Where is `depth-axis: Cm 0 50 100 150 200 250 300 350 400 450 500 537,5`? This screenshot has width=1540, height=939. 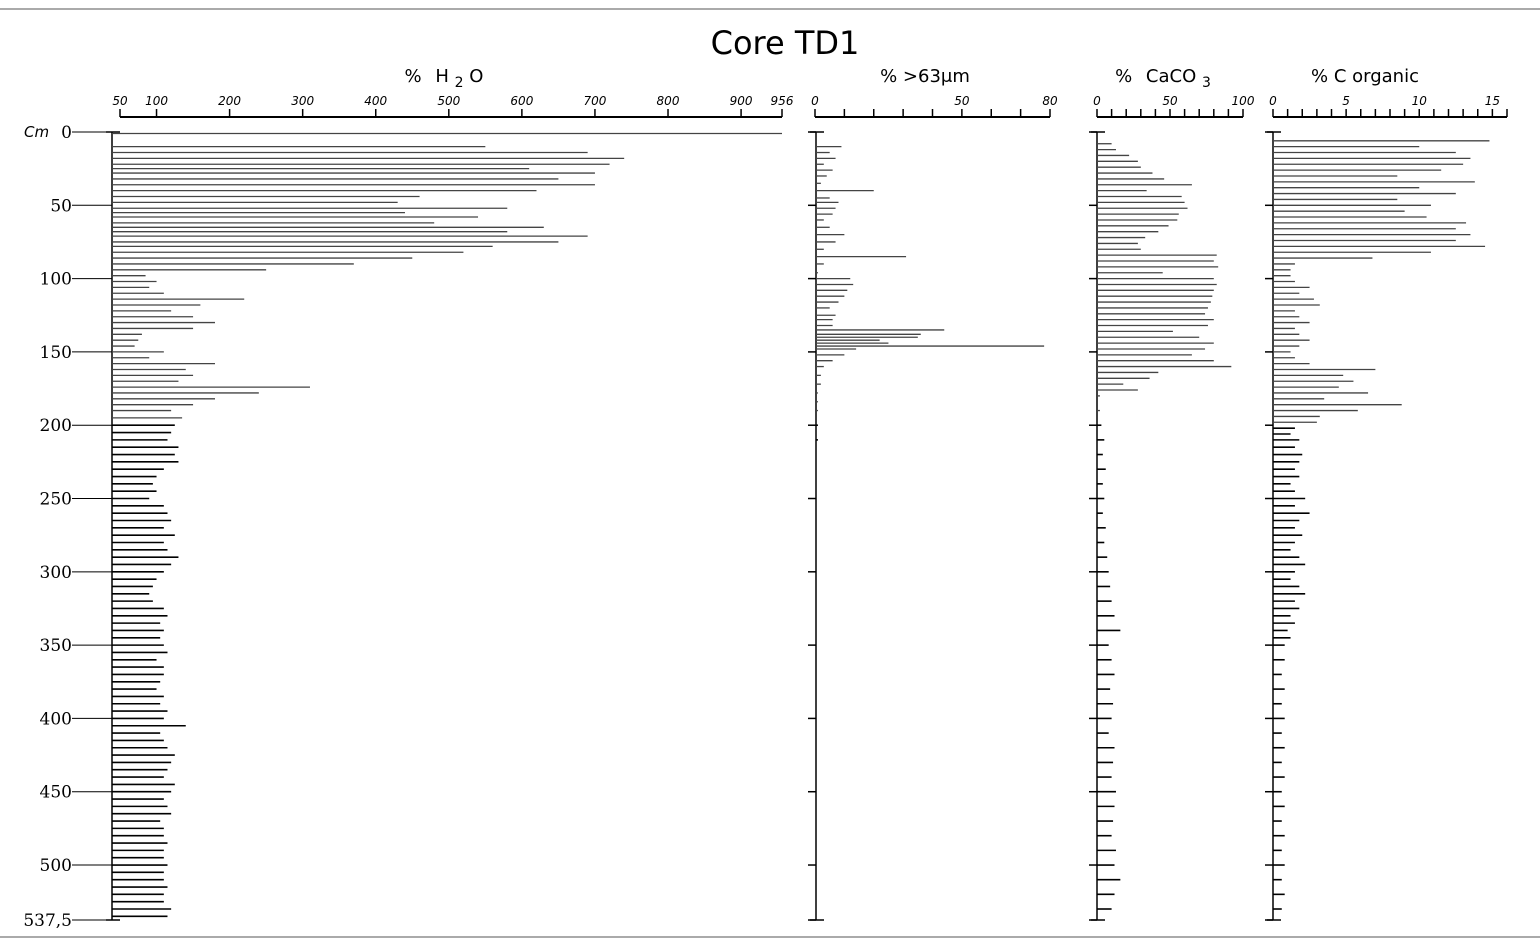 depth-axis: Cm 0 50 100 150 200 250 300 350 400 450 500 537,5 is located at coordinates (47, 527).